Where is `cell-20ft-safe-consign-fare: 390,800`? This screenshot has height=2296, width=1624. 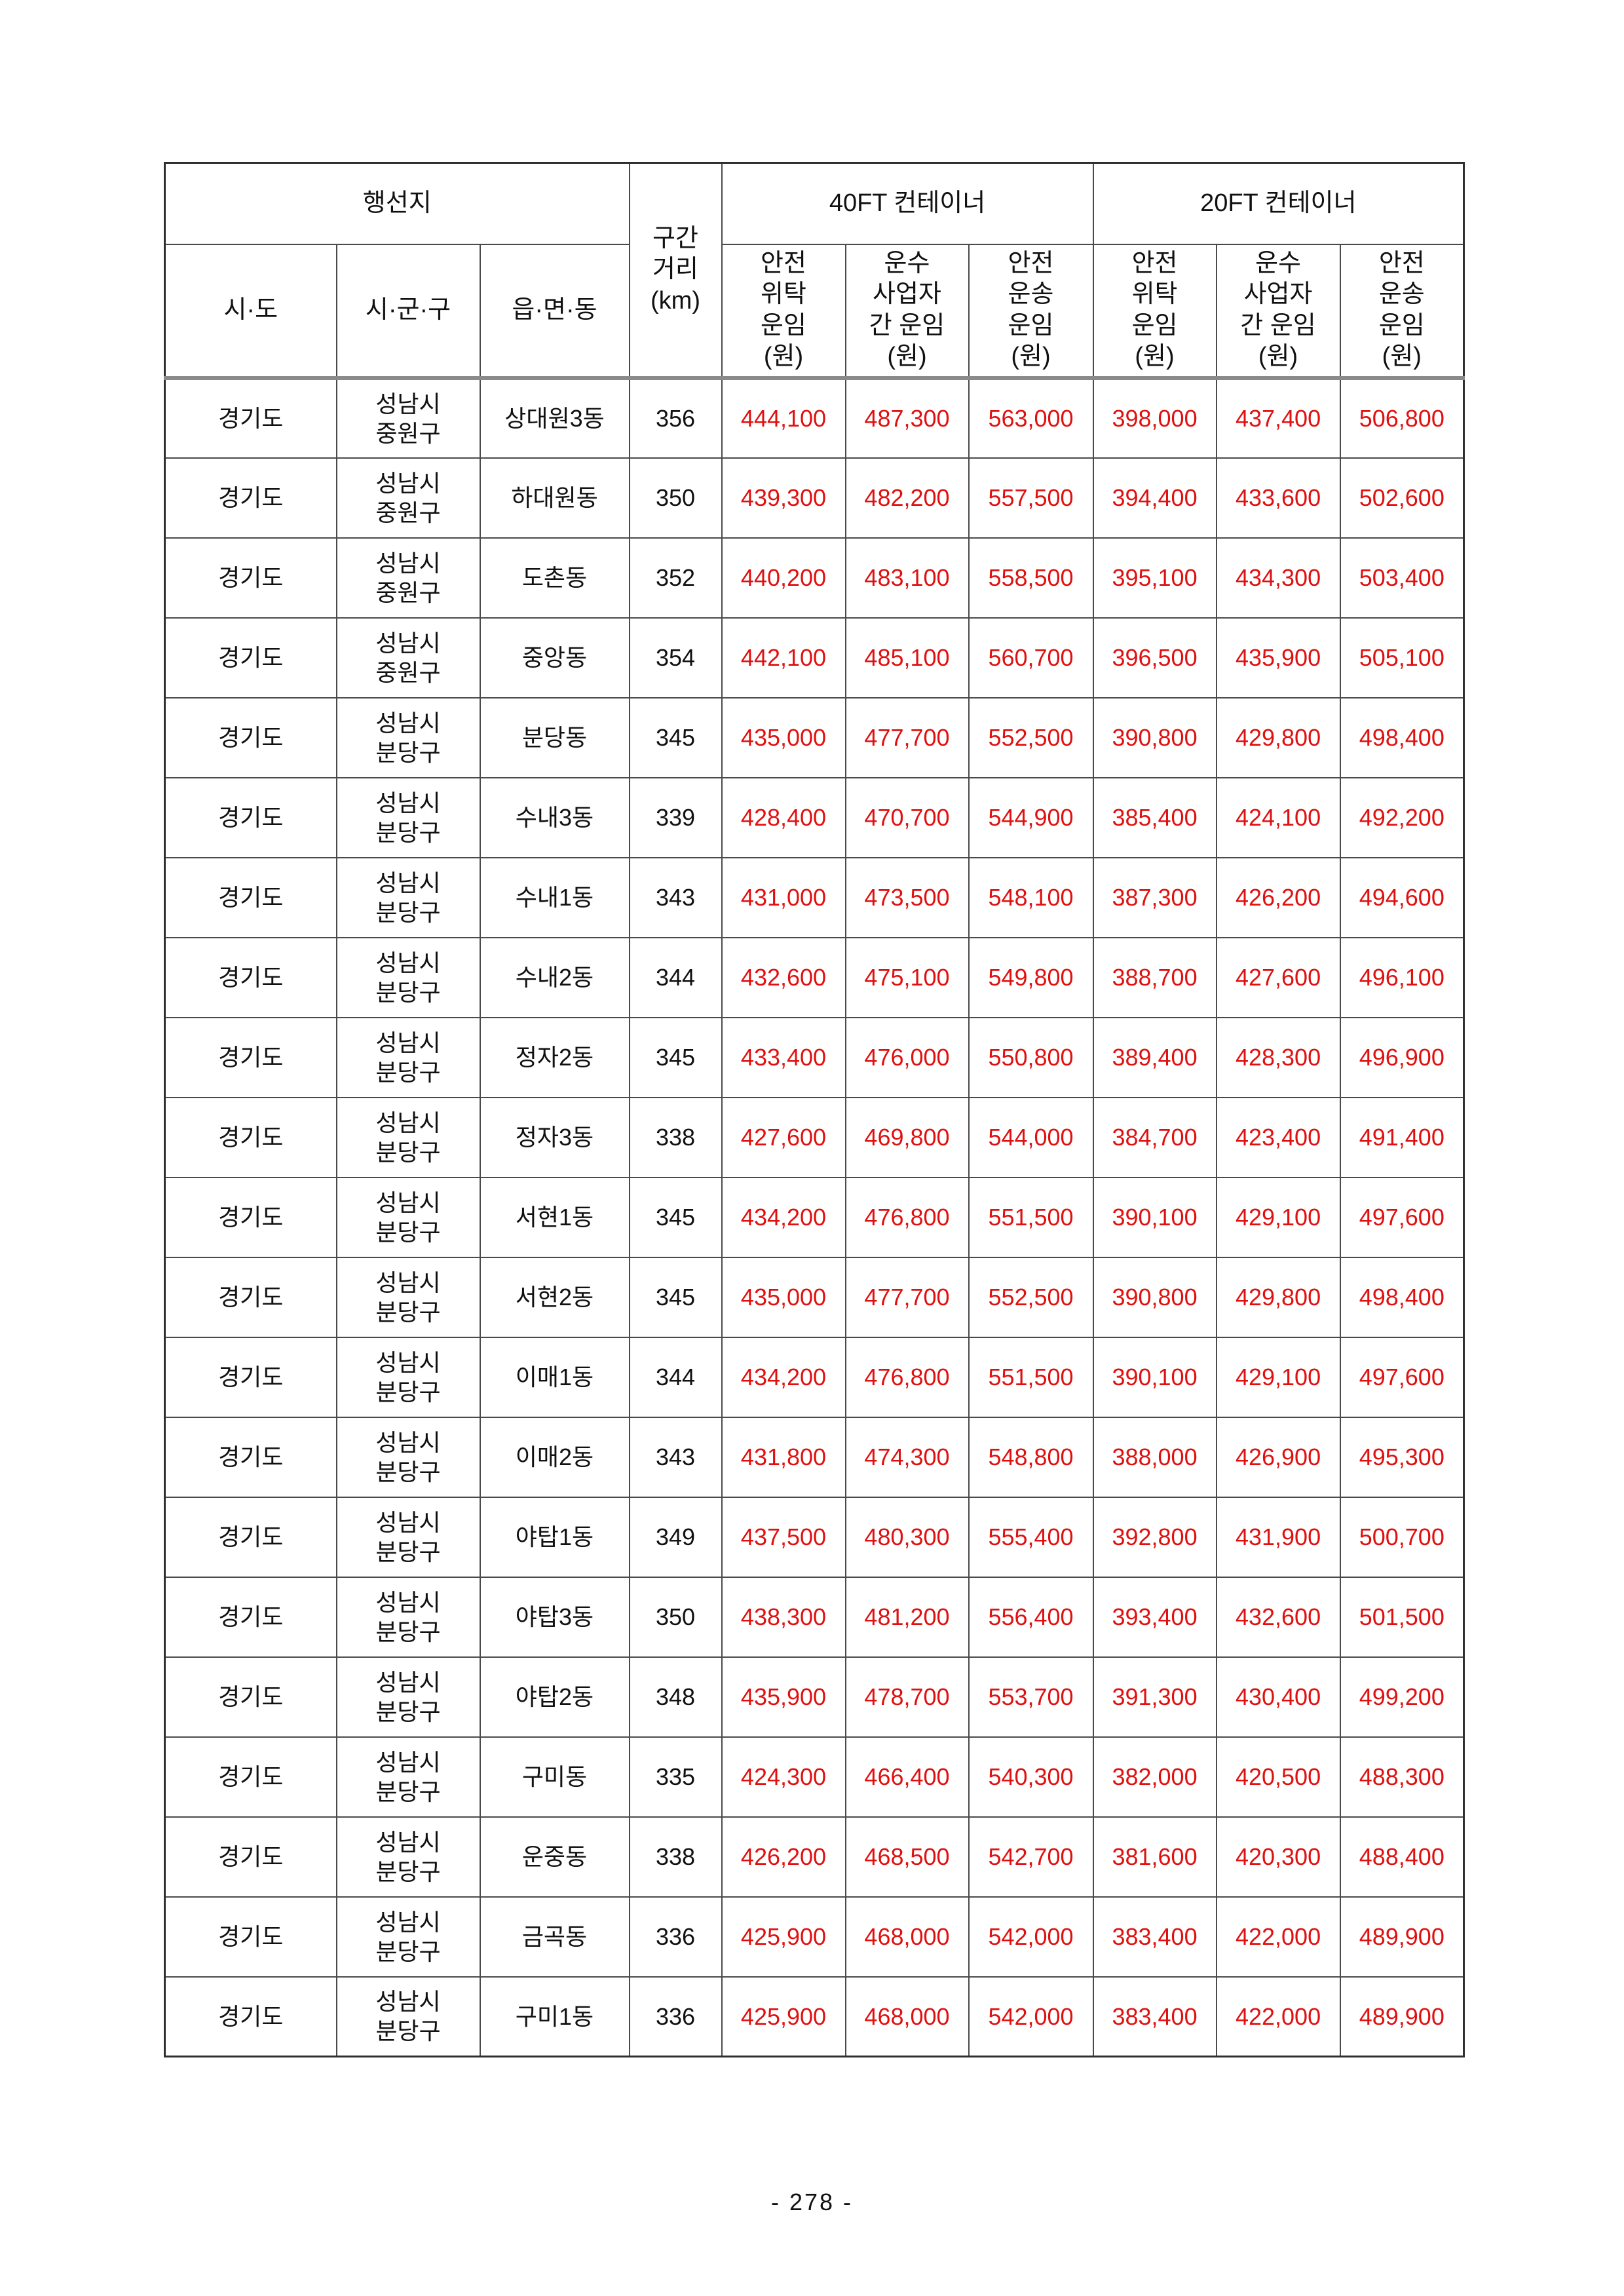
cell-20ft-safe-consign-fare: 390,800 is located at coordinates (1154, 737).